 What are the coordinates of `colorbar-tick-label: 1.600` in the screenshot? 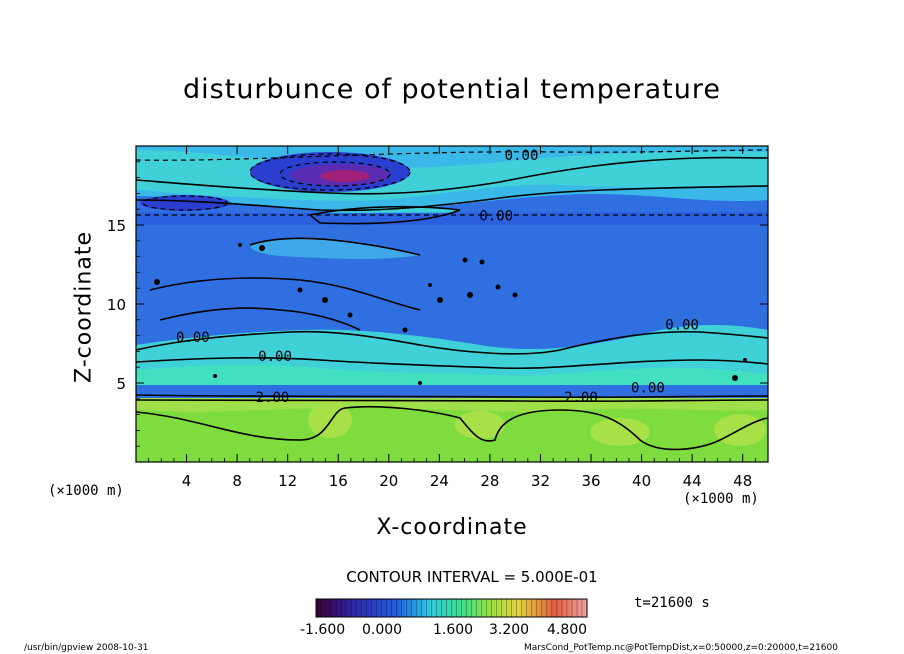 It's located at (453, 630).